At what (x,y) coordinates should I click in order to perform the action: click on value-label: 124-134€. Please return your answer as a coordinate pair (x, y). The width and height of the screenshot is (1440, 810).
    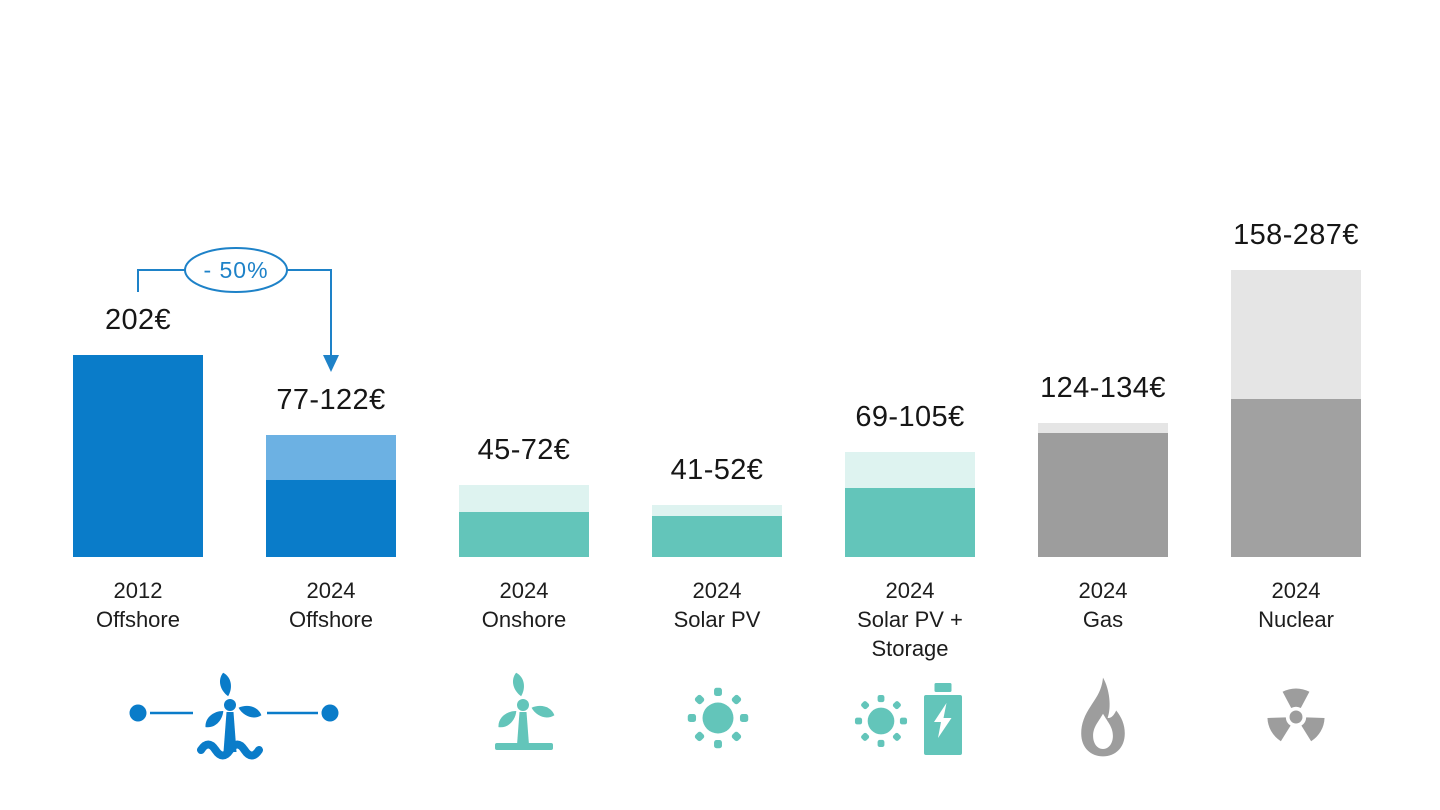
    Looking at the image, I should click on (1103, 388).